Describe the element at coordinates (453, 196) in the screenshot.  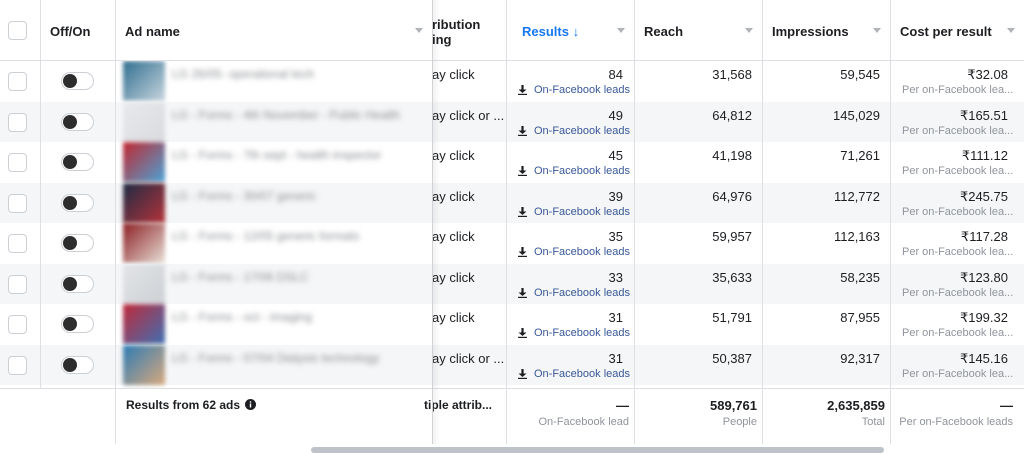
I see `attribution-setting: ay click` at that location.